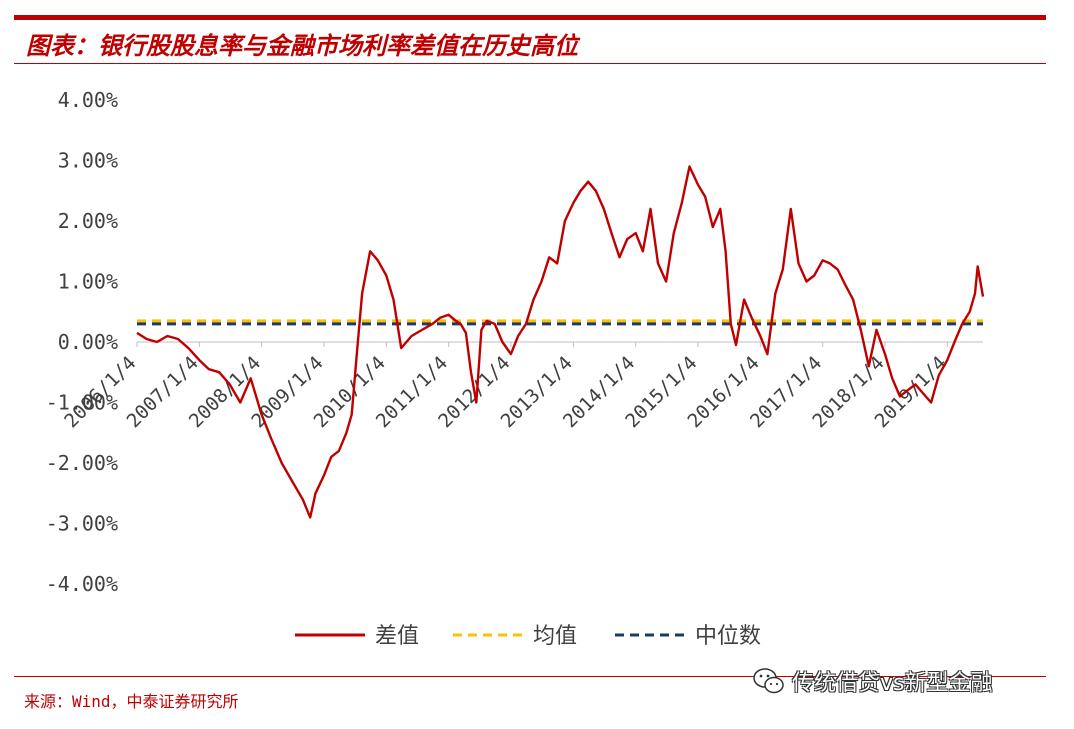 The width and height of the screenshot is (1074, 729). I want to click on y-tick-label: 1.00%, so click(88, 282).